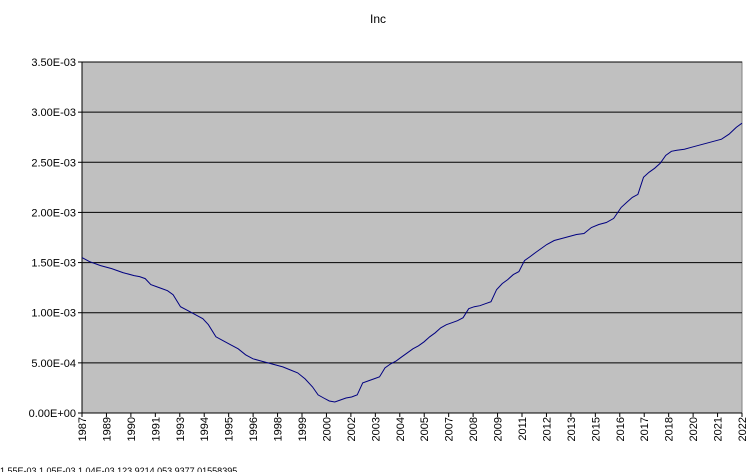 This screenshot has width=752, height=472. Describe the element at coordinates (450, 429) in the screenshot. I see `x-tick-label: 2007` at that location.